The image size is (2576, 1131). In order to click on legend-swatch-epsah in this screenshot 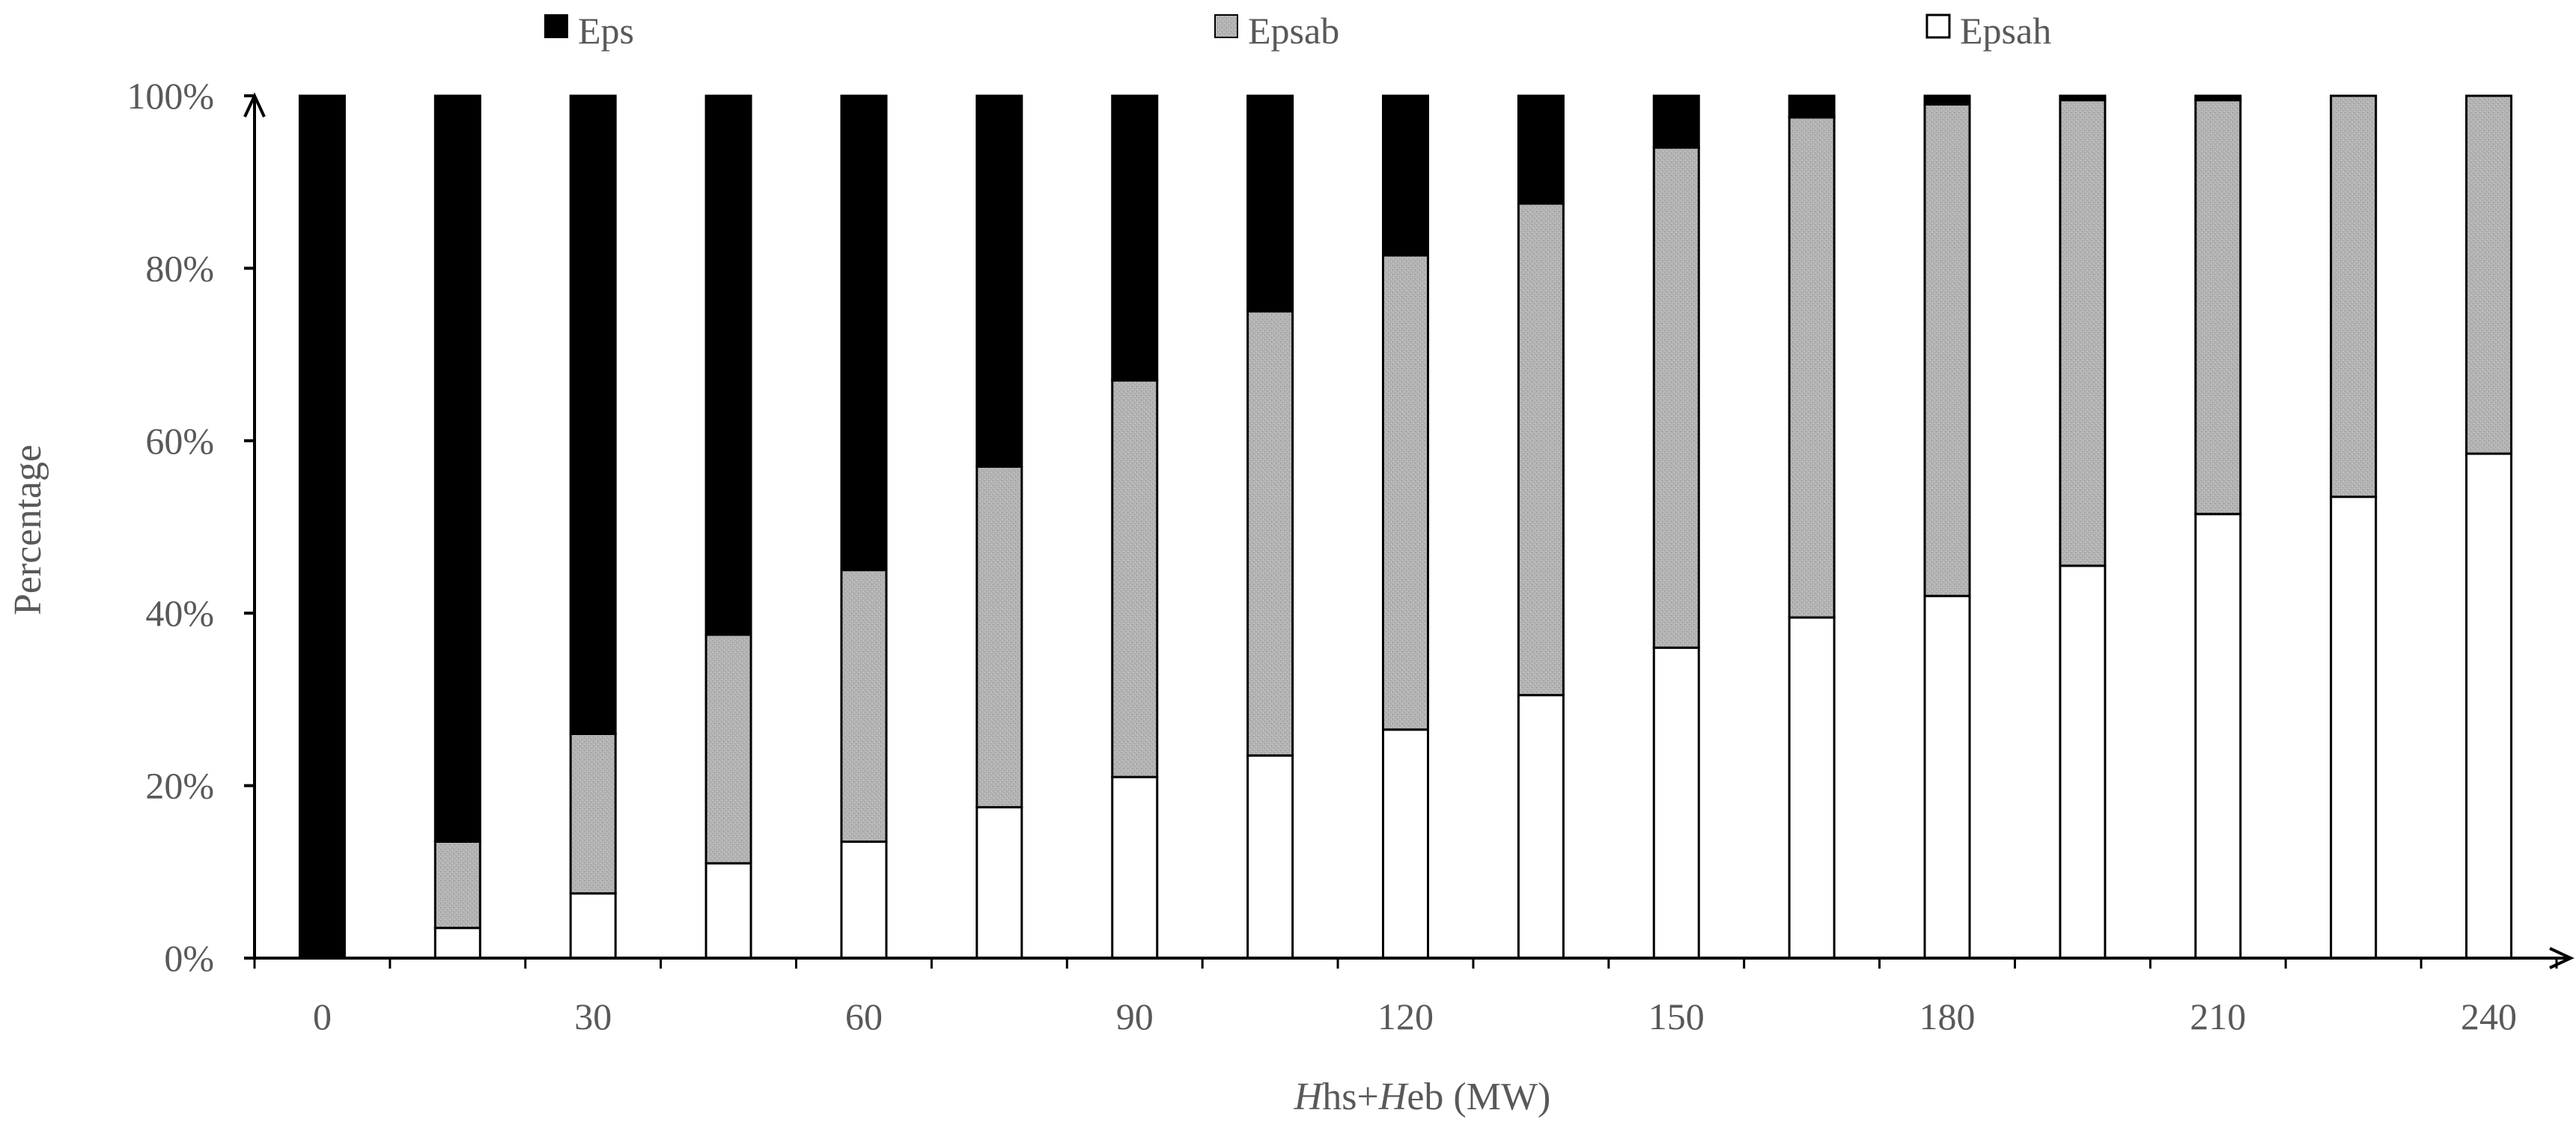, I will do `click(1938, 26)`.